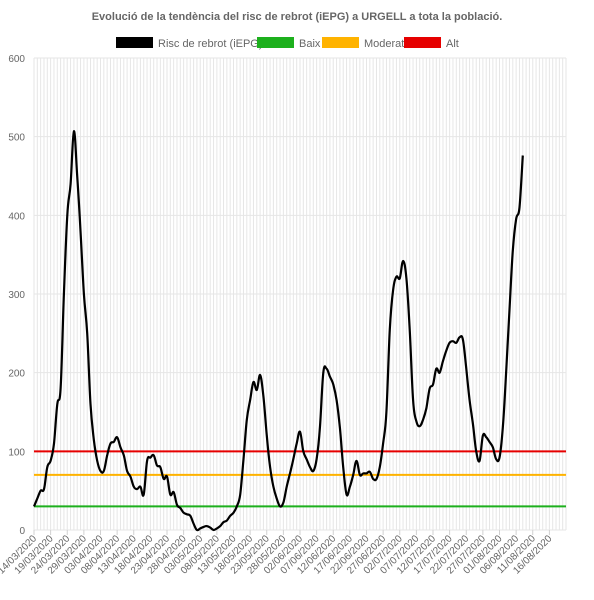  What do you see at coordinates (363, 43) in the screenshot?
I see `legend-item: Moderat` at bounding box center [363, 43].